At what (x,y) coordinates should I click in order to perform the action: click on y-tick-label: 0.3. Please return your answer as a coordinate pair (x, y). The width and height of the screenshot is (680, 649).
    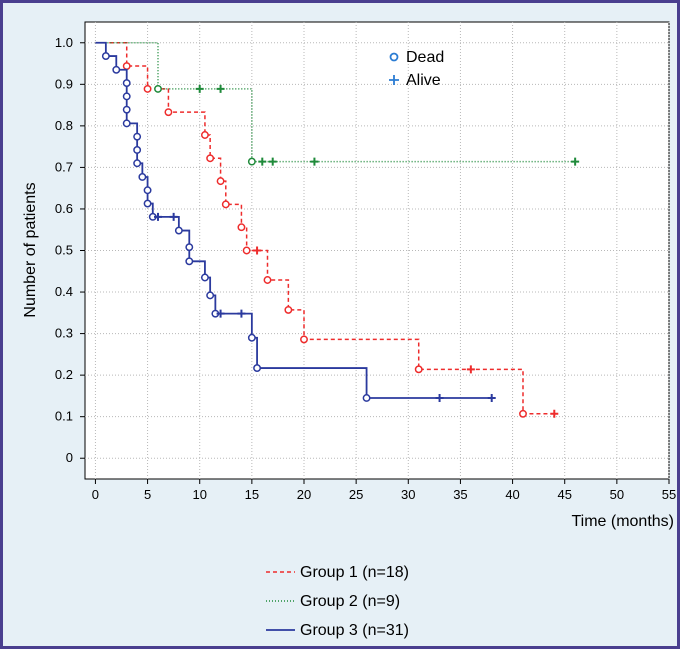
    Looking at the image, I should click on (64, 333).